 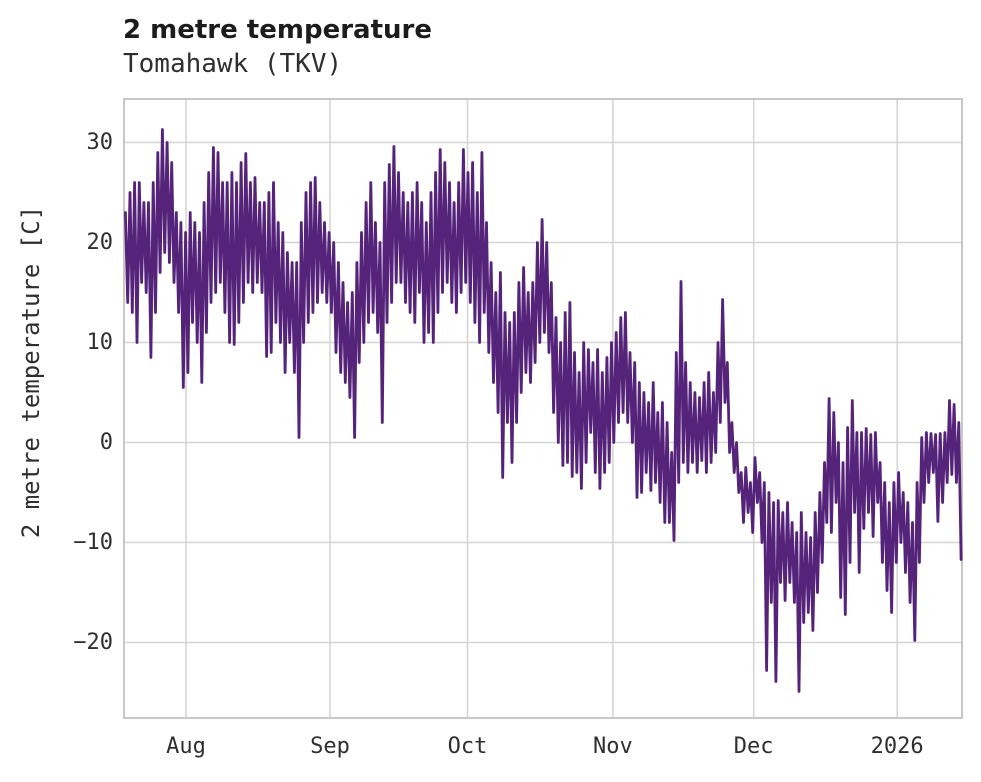 What do you see at coordinates (613, 746) in the screenshot?
I see `x-tick-label: Nov` at bounding box center [613, 746].